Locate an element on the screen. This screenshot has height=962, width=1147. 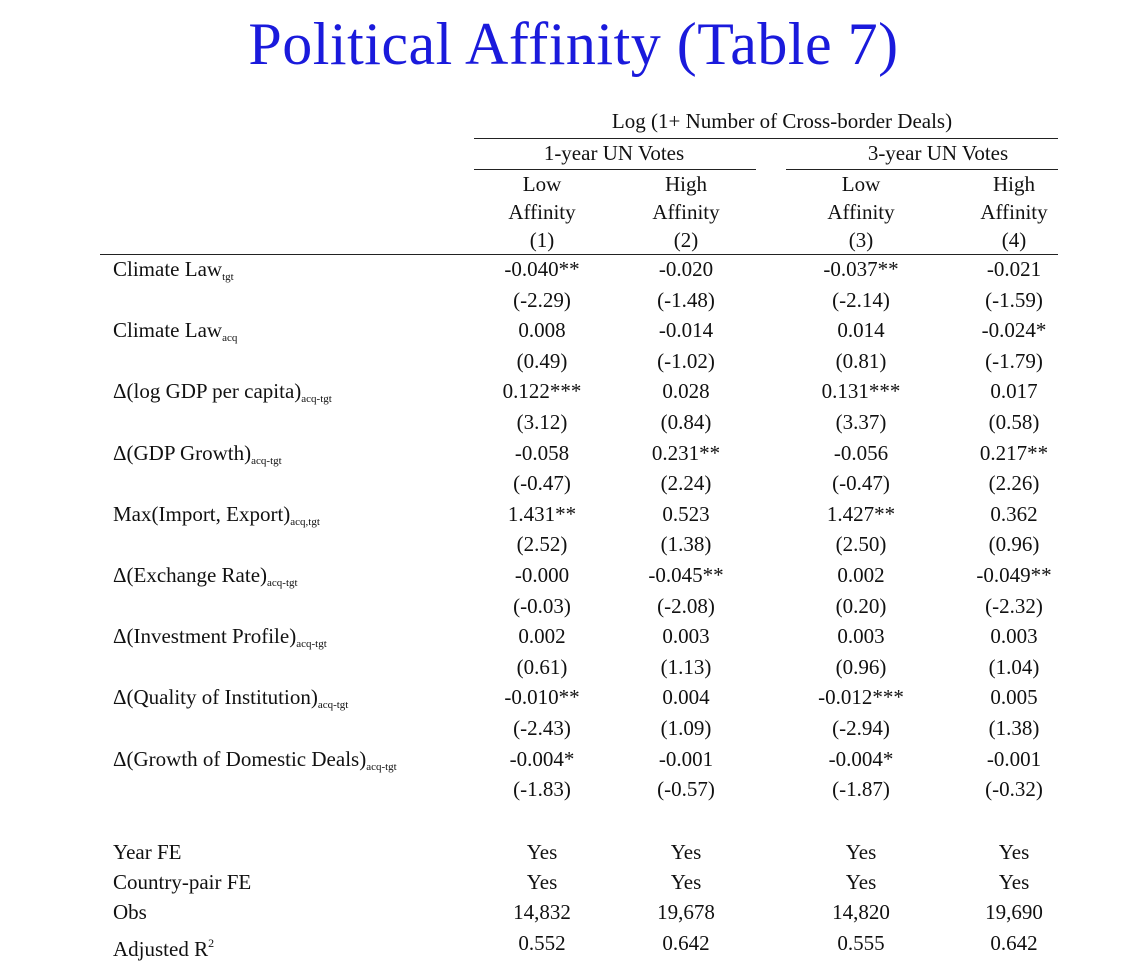
coefficient-cell: 0.005 is located at coordinates (1014, 697).